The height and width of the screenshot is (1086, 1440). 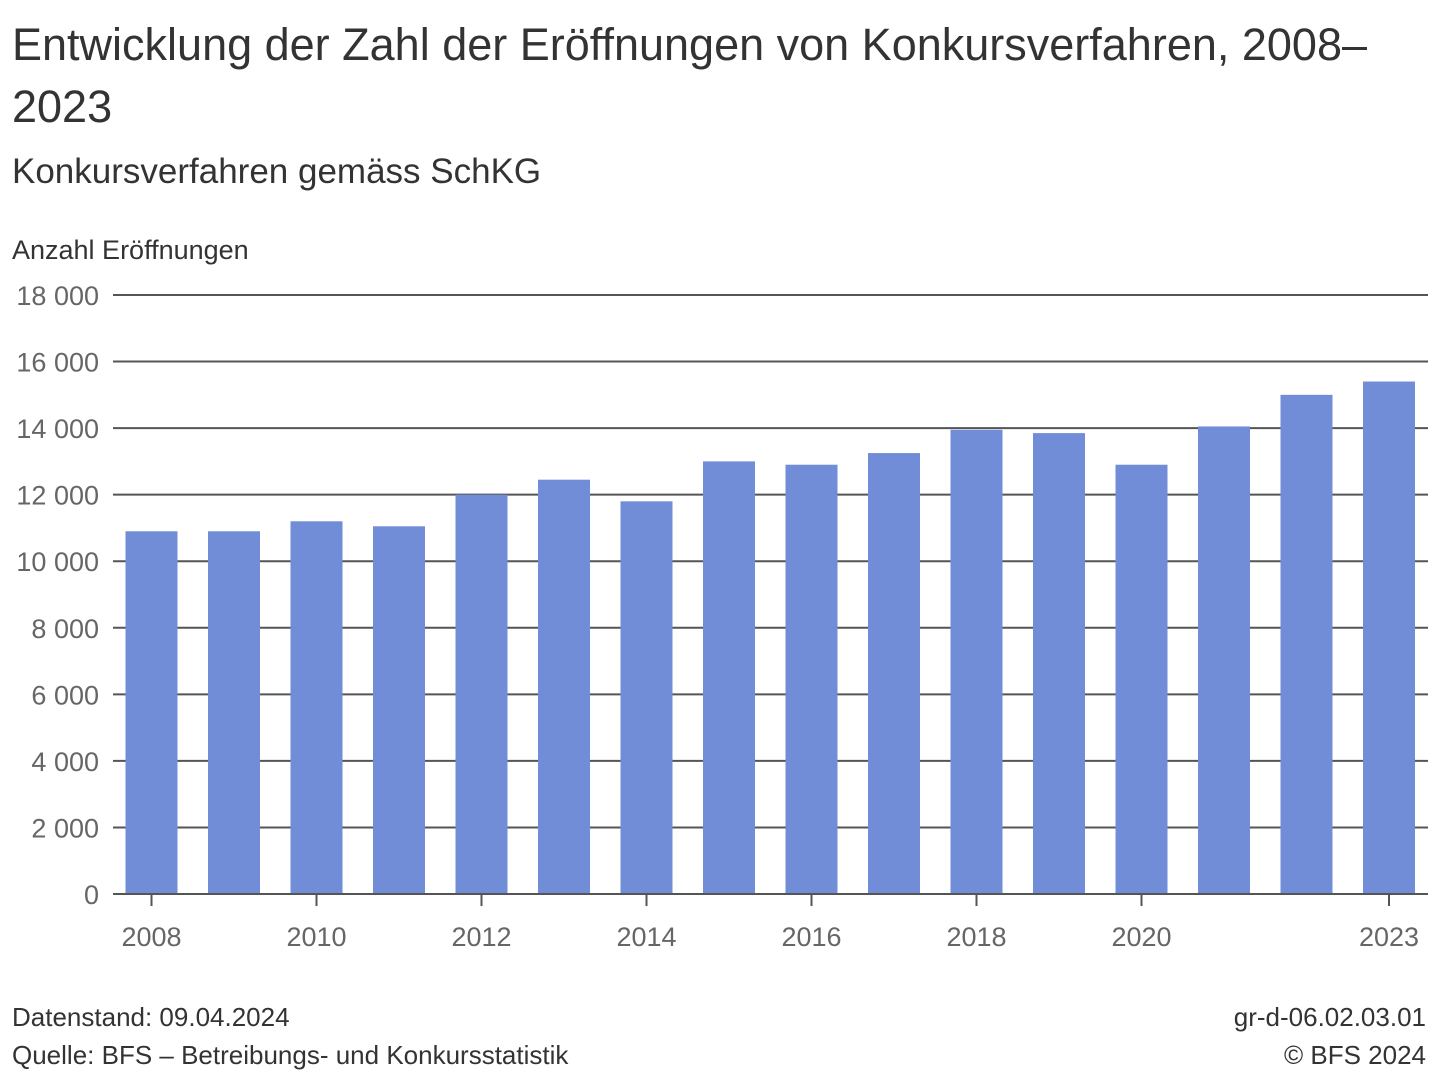 What do you see at coordinates (1059, 663) in the screenshot?
I see `bar-2019` at bounding box center [1059, 663].